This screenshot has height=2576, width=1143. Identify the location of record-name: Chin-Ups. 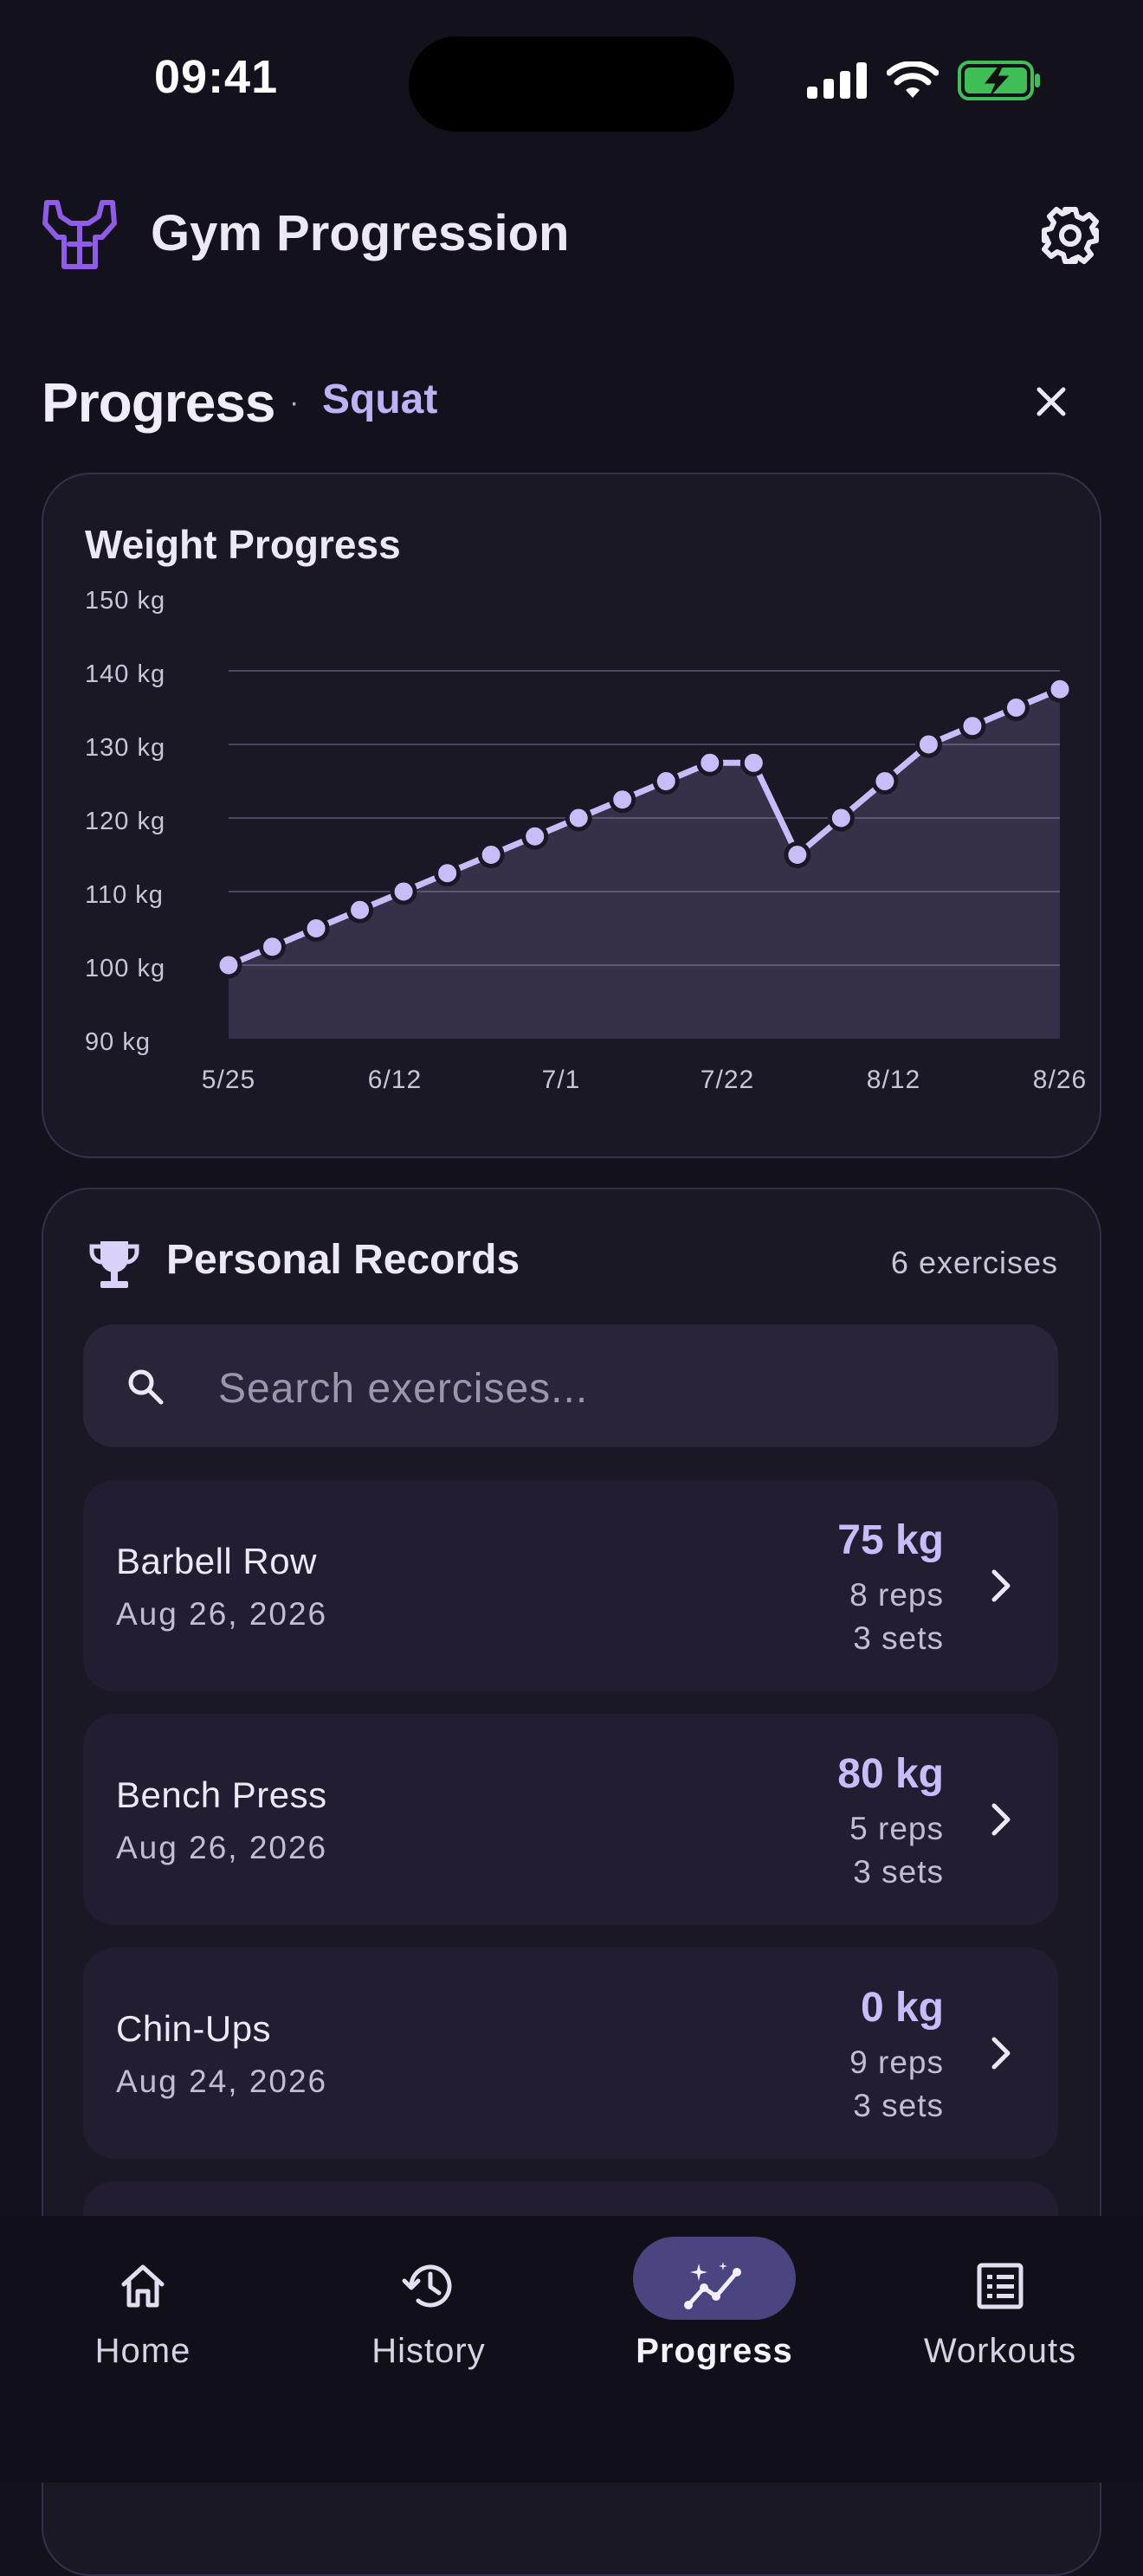
(194, 2028).